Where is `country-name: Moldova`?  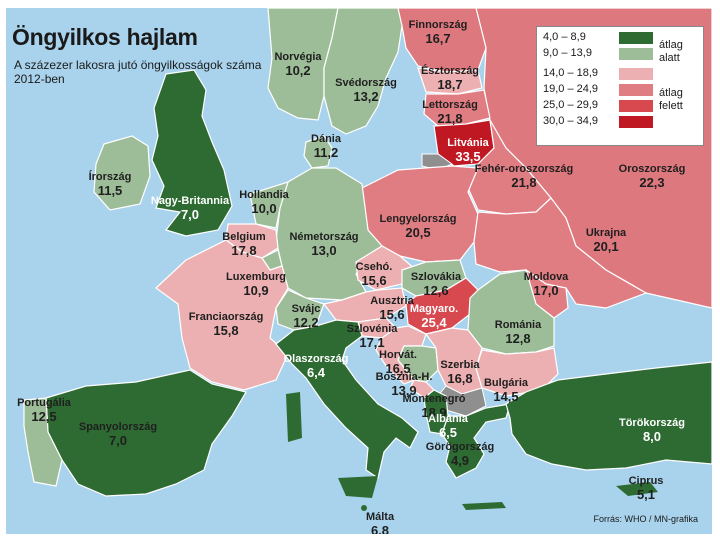 country-name: Moldova is located at coordinates (546, 277).